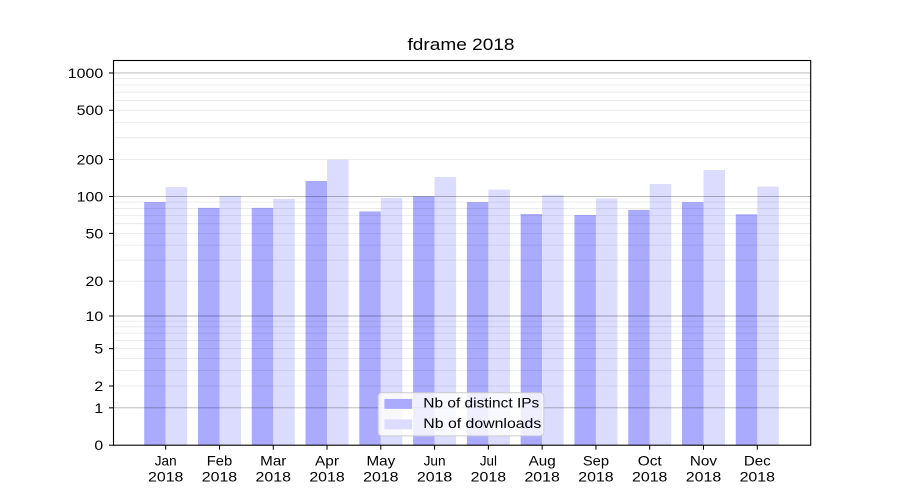 The image size is (900, 500). I want to click on svg-text: 200, so click(90, 159).